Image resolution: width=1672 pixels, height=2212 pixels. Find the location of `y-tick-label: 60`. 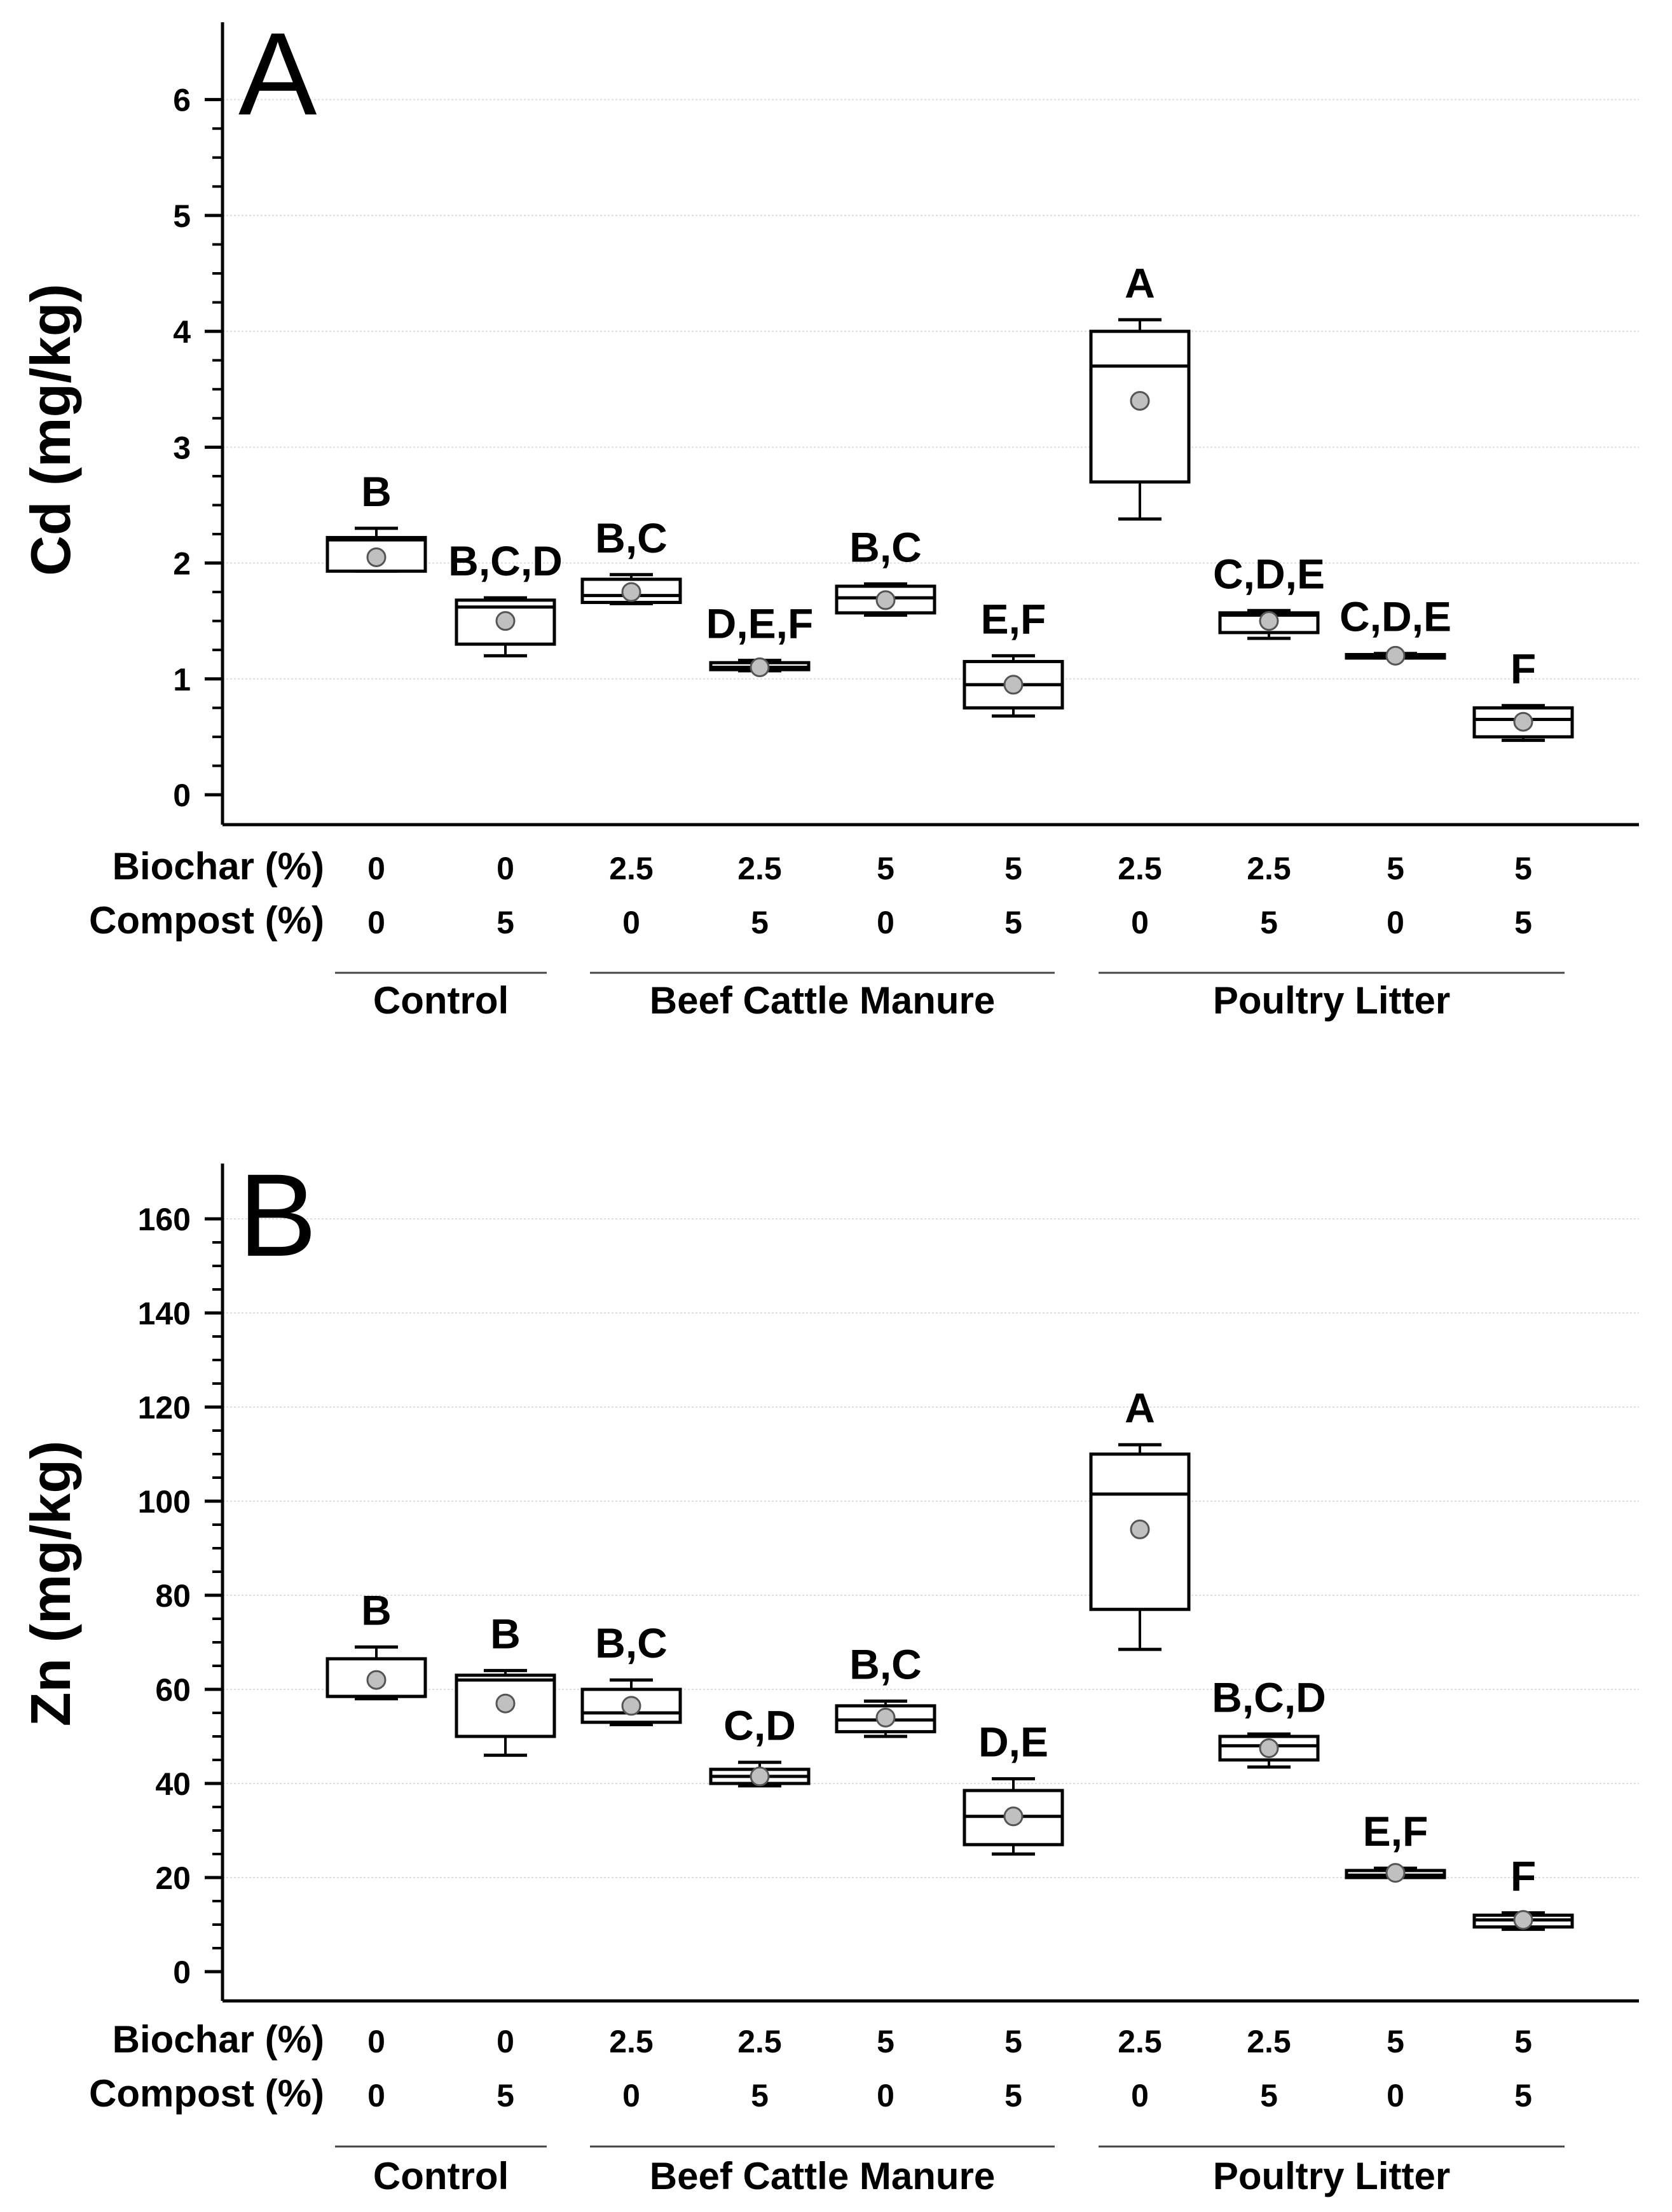

y-tick-label: 60 is located at coordinates (173, 1690).